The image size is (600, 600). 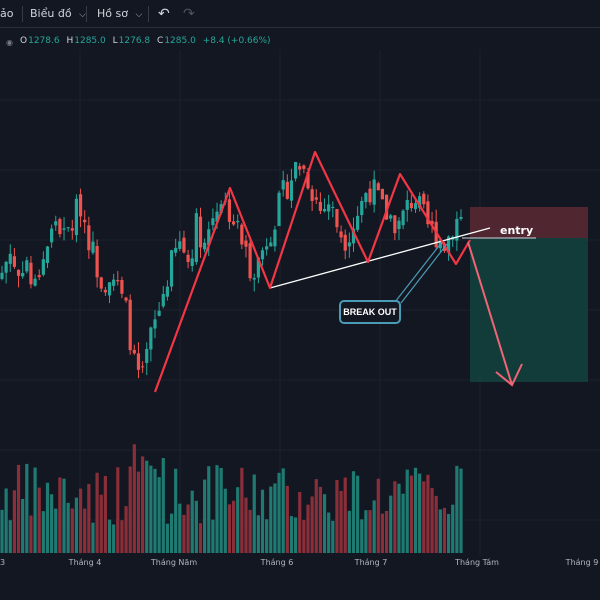 What do you see at coordinates (380, 258) in the screenshot?
I see `neckline` at bounding box center [380, 258].